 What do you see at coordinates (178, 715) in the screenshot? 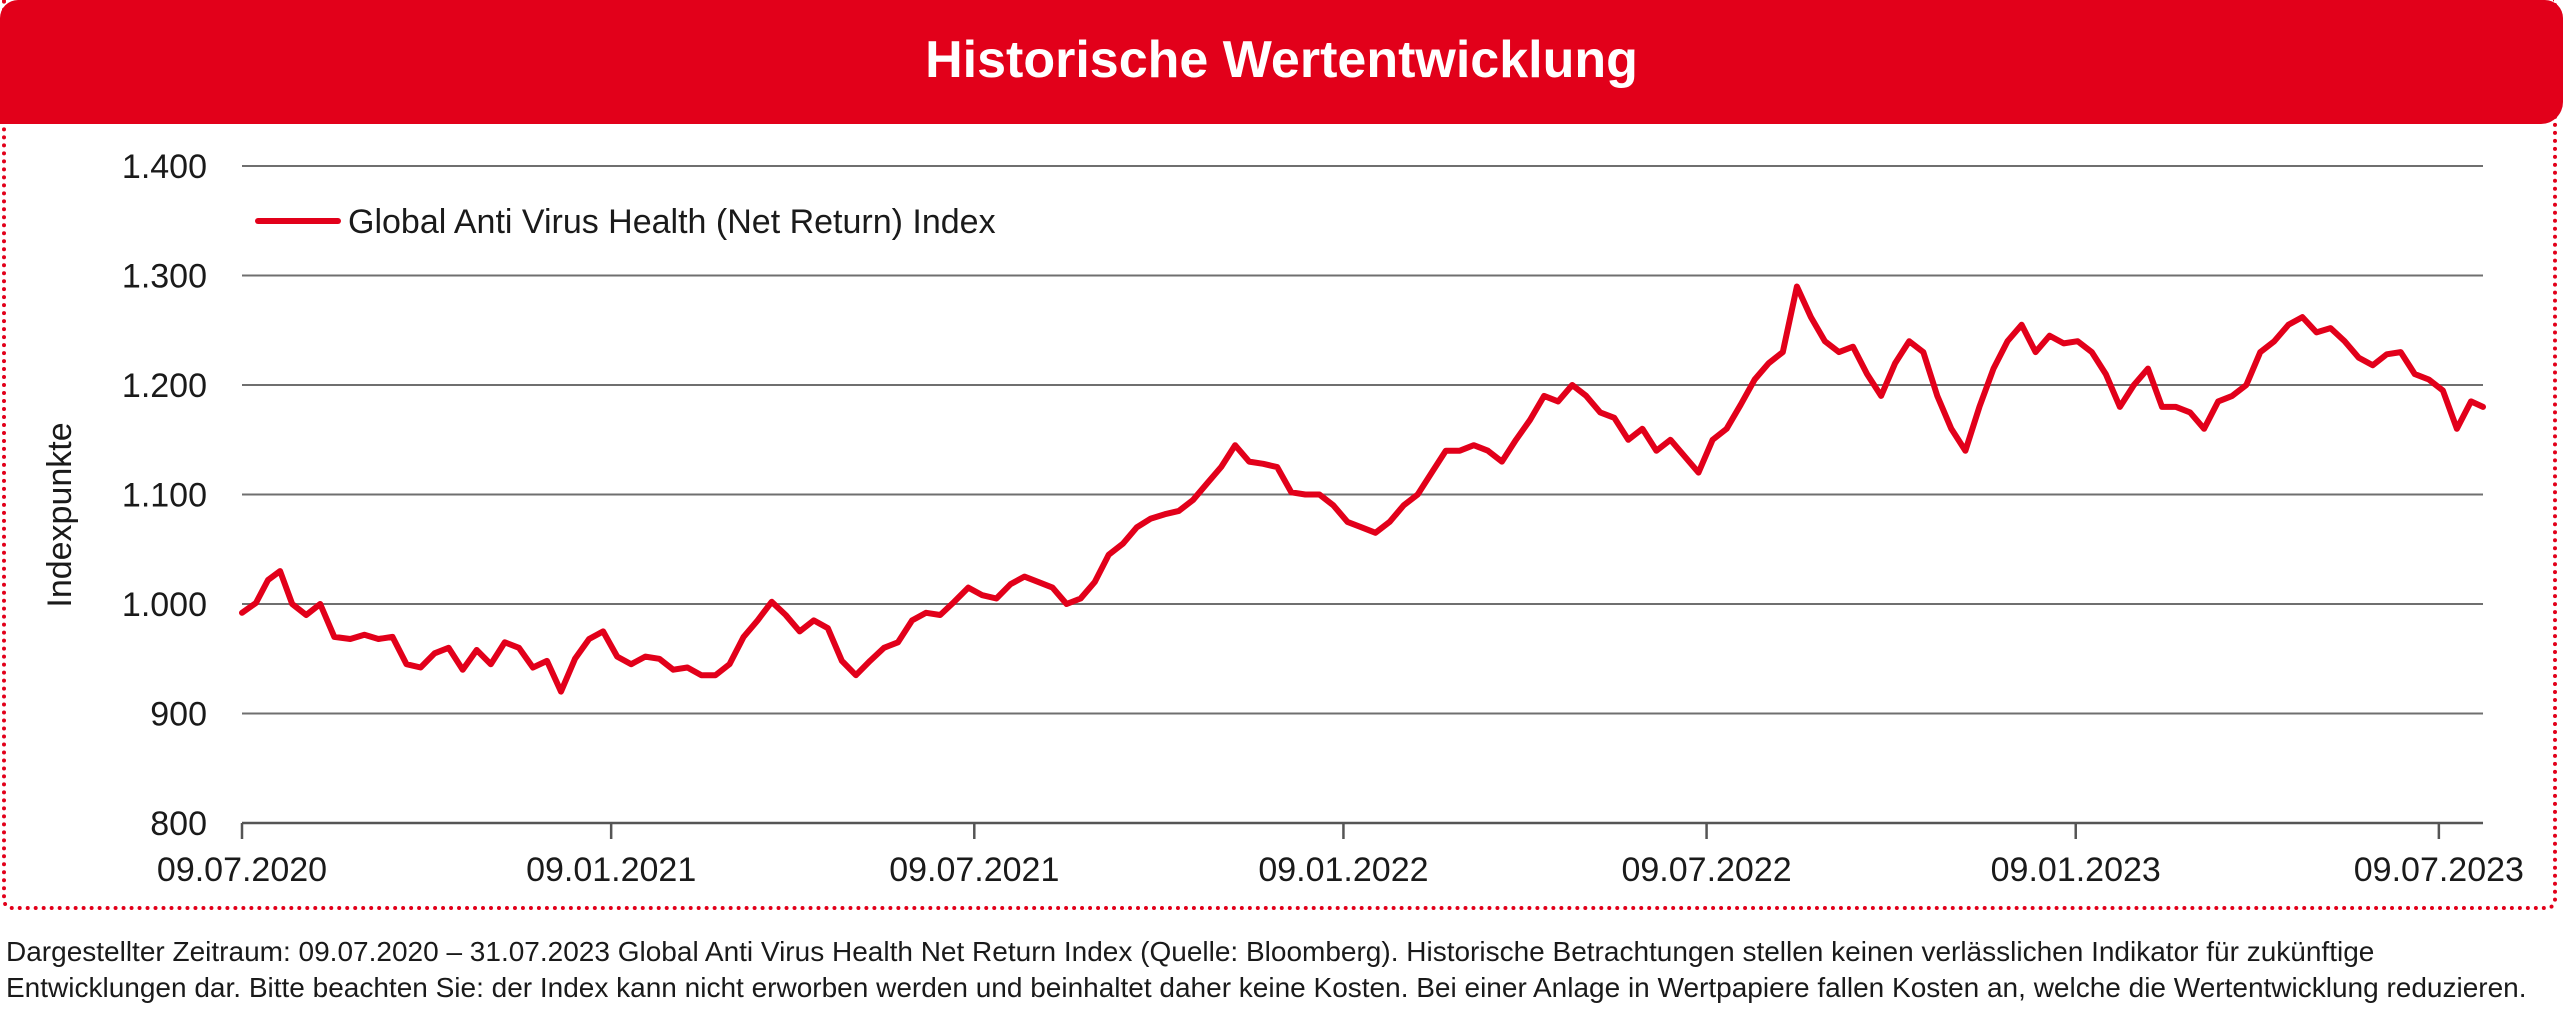
I see `y-tick-label: 900` at bounding box center [178, 715].